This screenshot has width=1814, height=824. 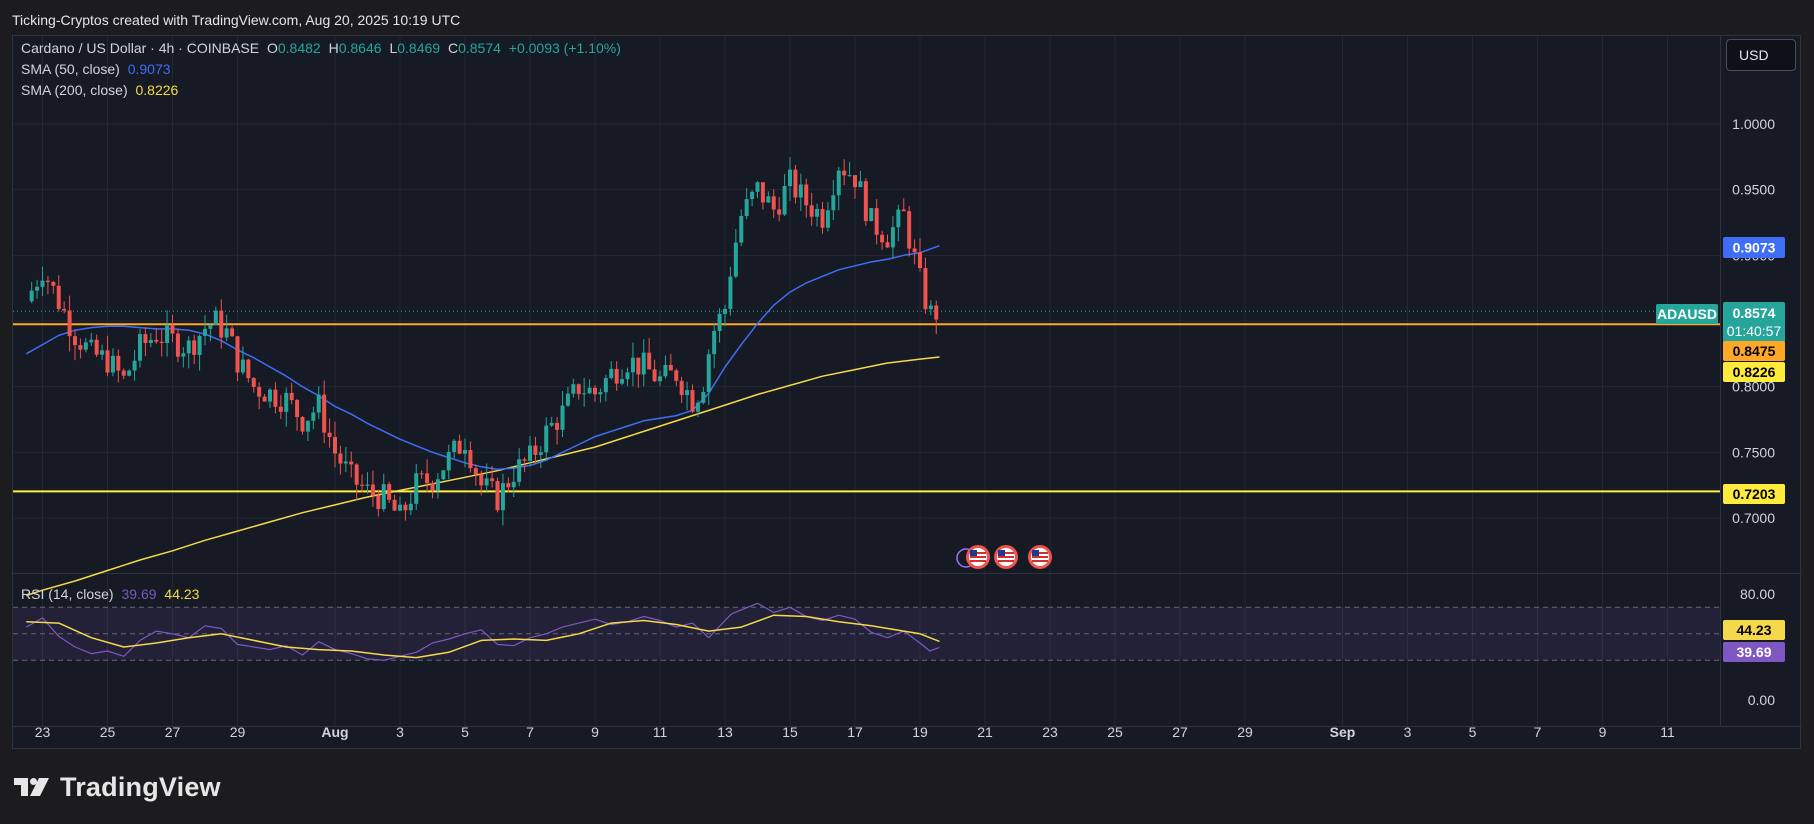 What do you see at coordinates (1408, 732) in the screenshot?
I see `time-tick-label: 3` at bounding box center [1408, 732].